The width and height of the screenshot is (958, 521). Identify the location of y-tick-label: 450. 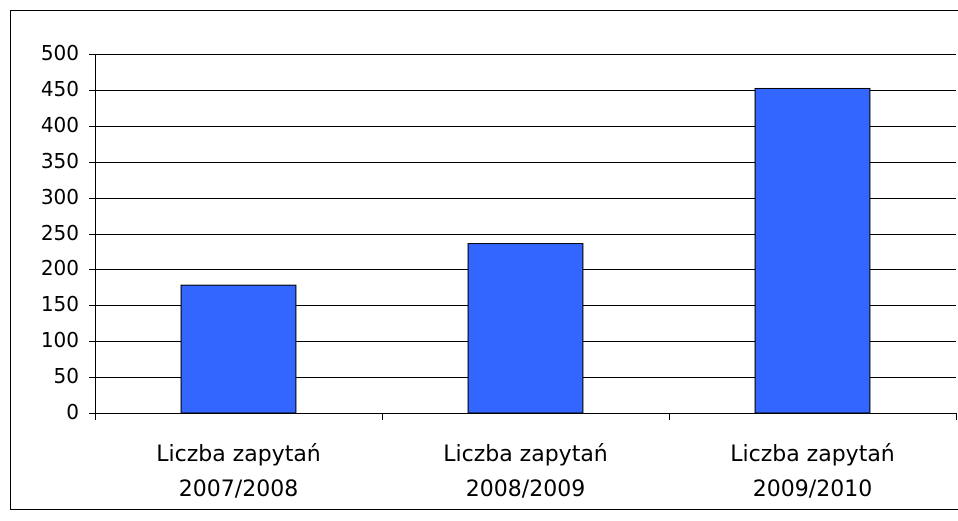
(60, 89).